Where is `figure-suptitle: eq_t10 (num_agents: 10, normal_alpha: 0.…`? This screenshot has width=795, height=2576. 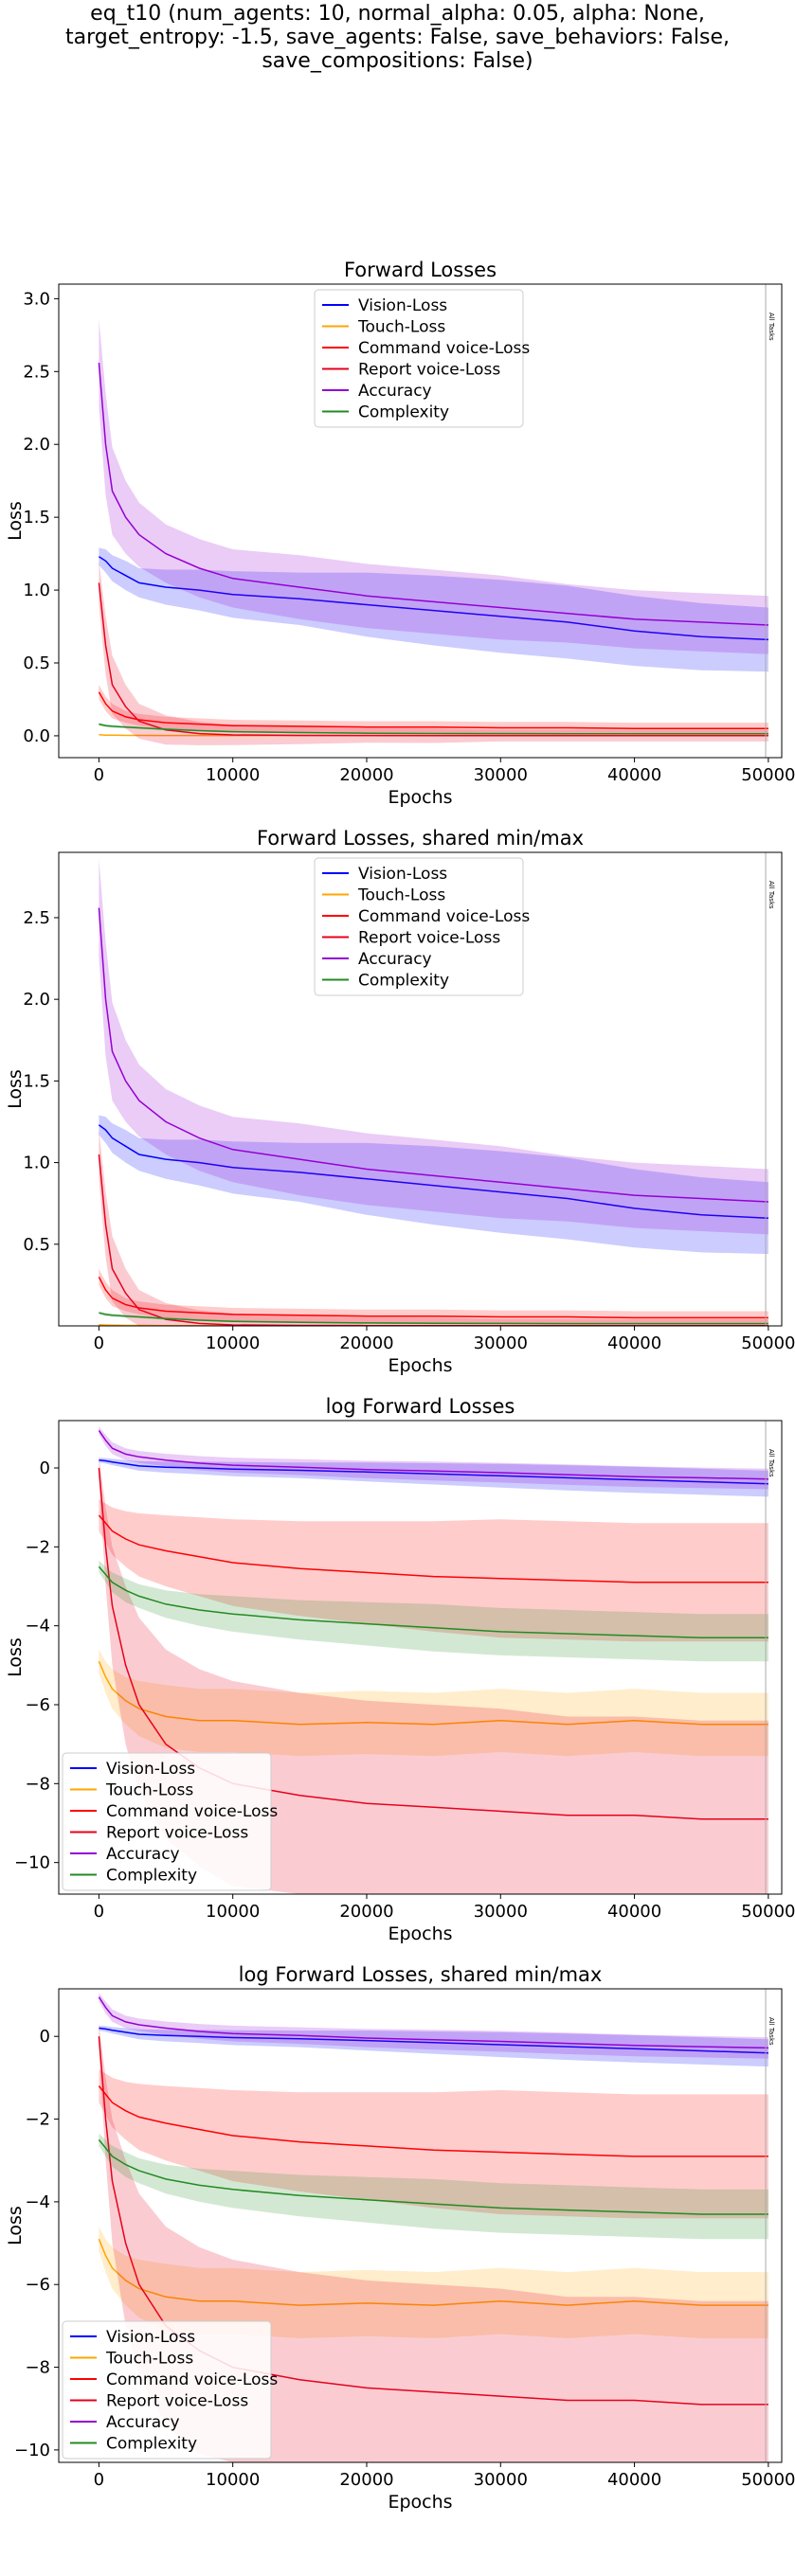 figure-suptitle: eq_t10 (num_agents: 10, normal_alpha: 0.… is located at coordinates (397, 36).